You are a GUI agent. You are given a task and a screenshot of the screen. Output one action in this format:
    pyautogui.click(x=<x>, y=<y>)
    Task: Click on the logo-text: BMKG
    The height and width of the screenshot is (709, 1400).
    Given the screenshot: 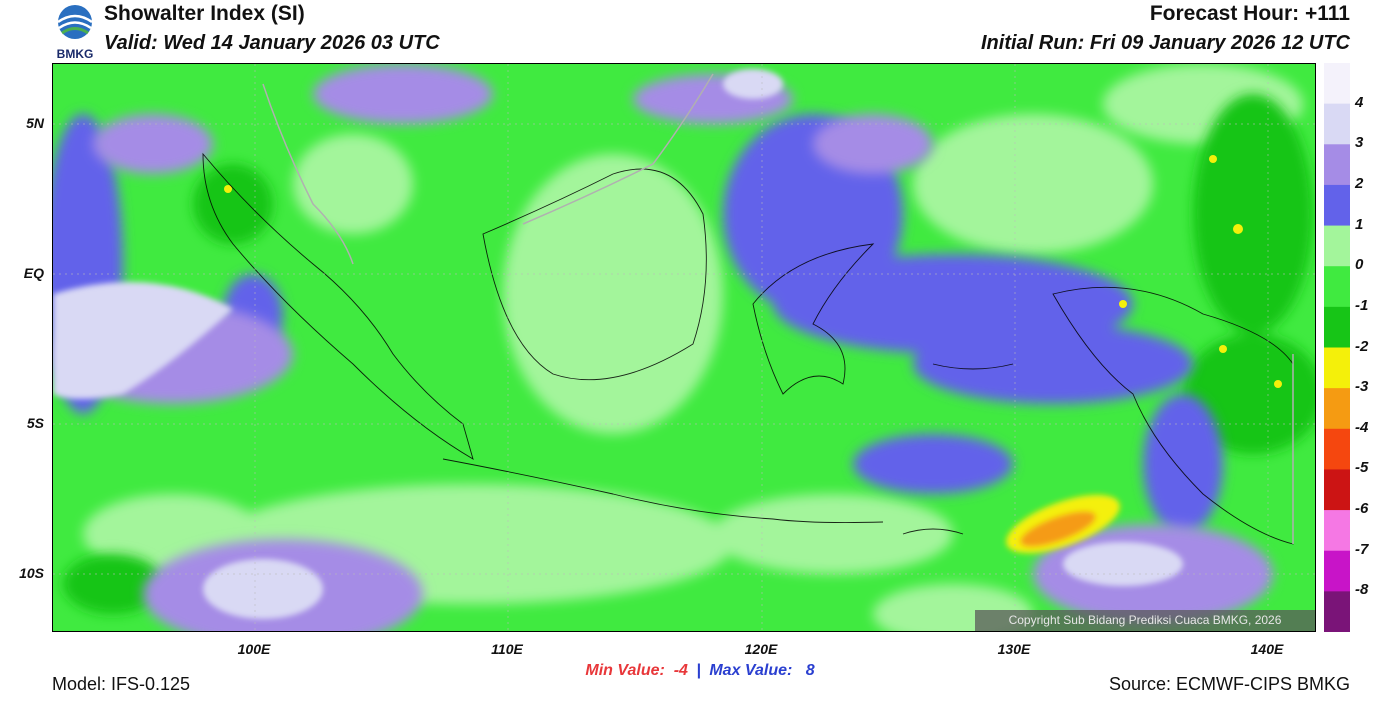 What is the action you would take?
    pyautogui.click(x=75, y=53)
    